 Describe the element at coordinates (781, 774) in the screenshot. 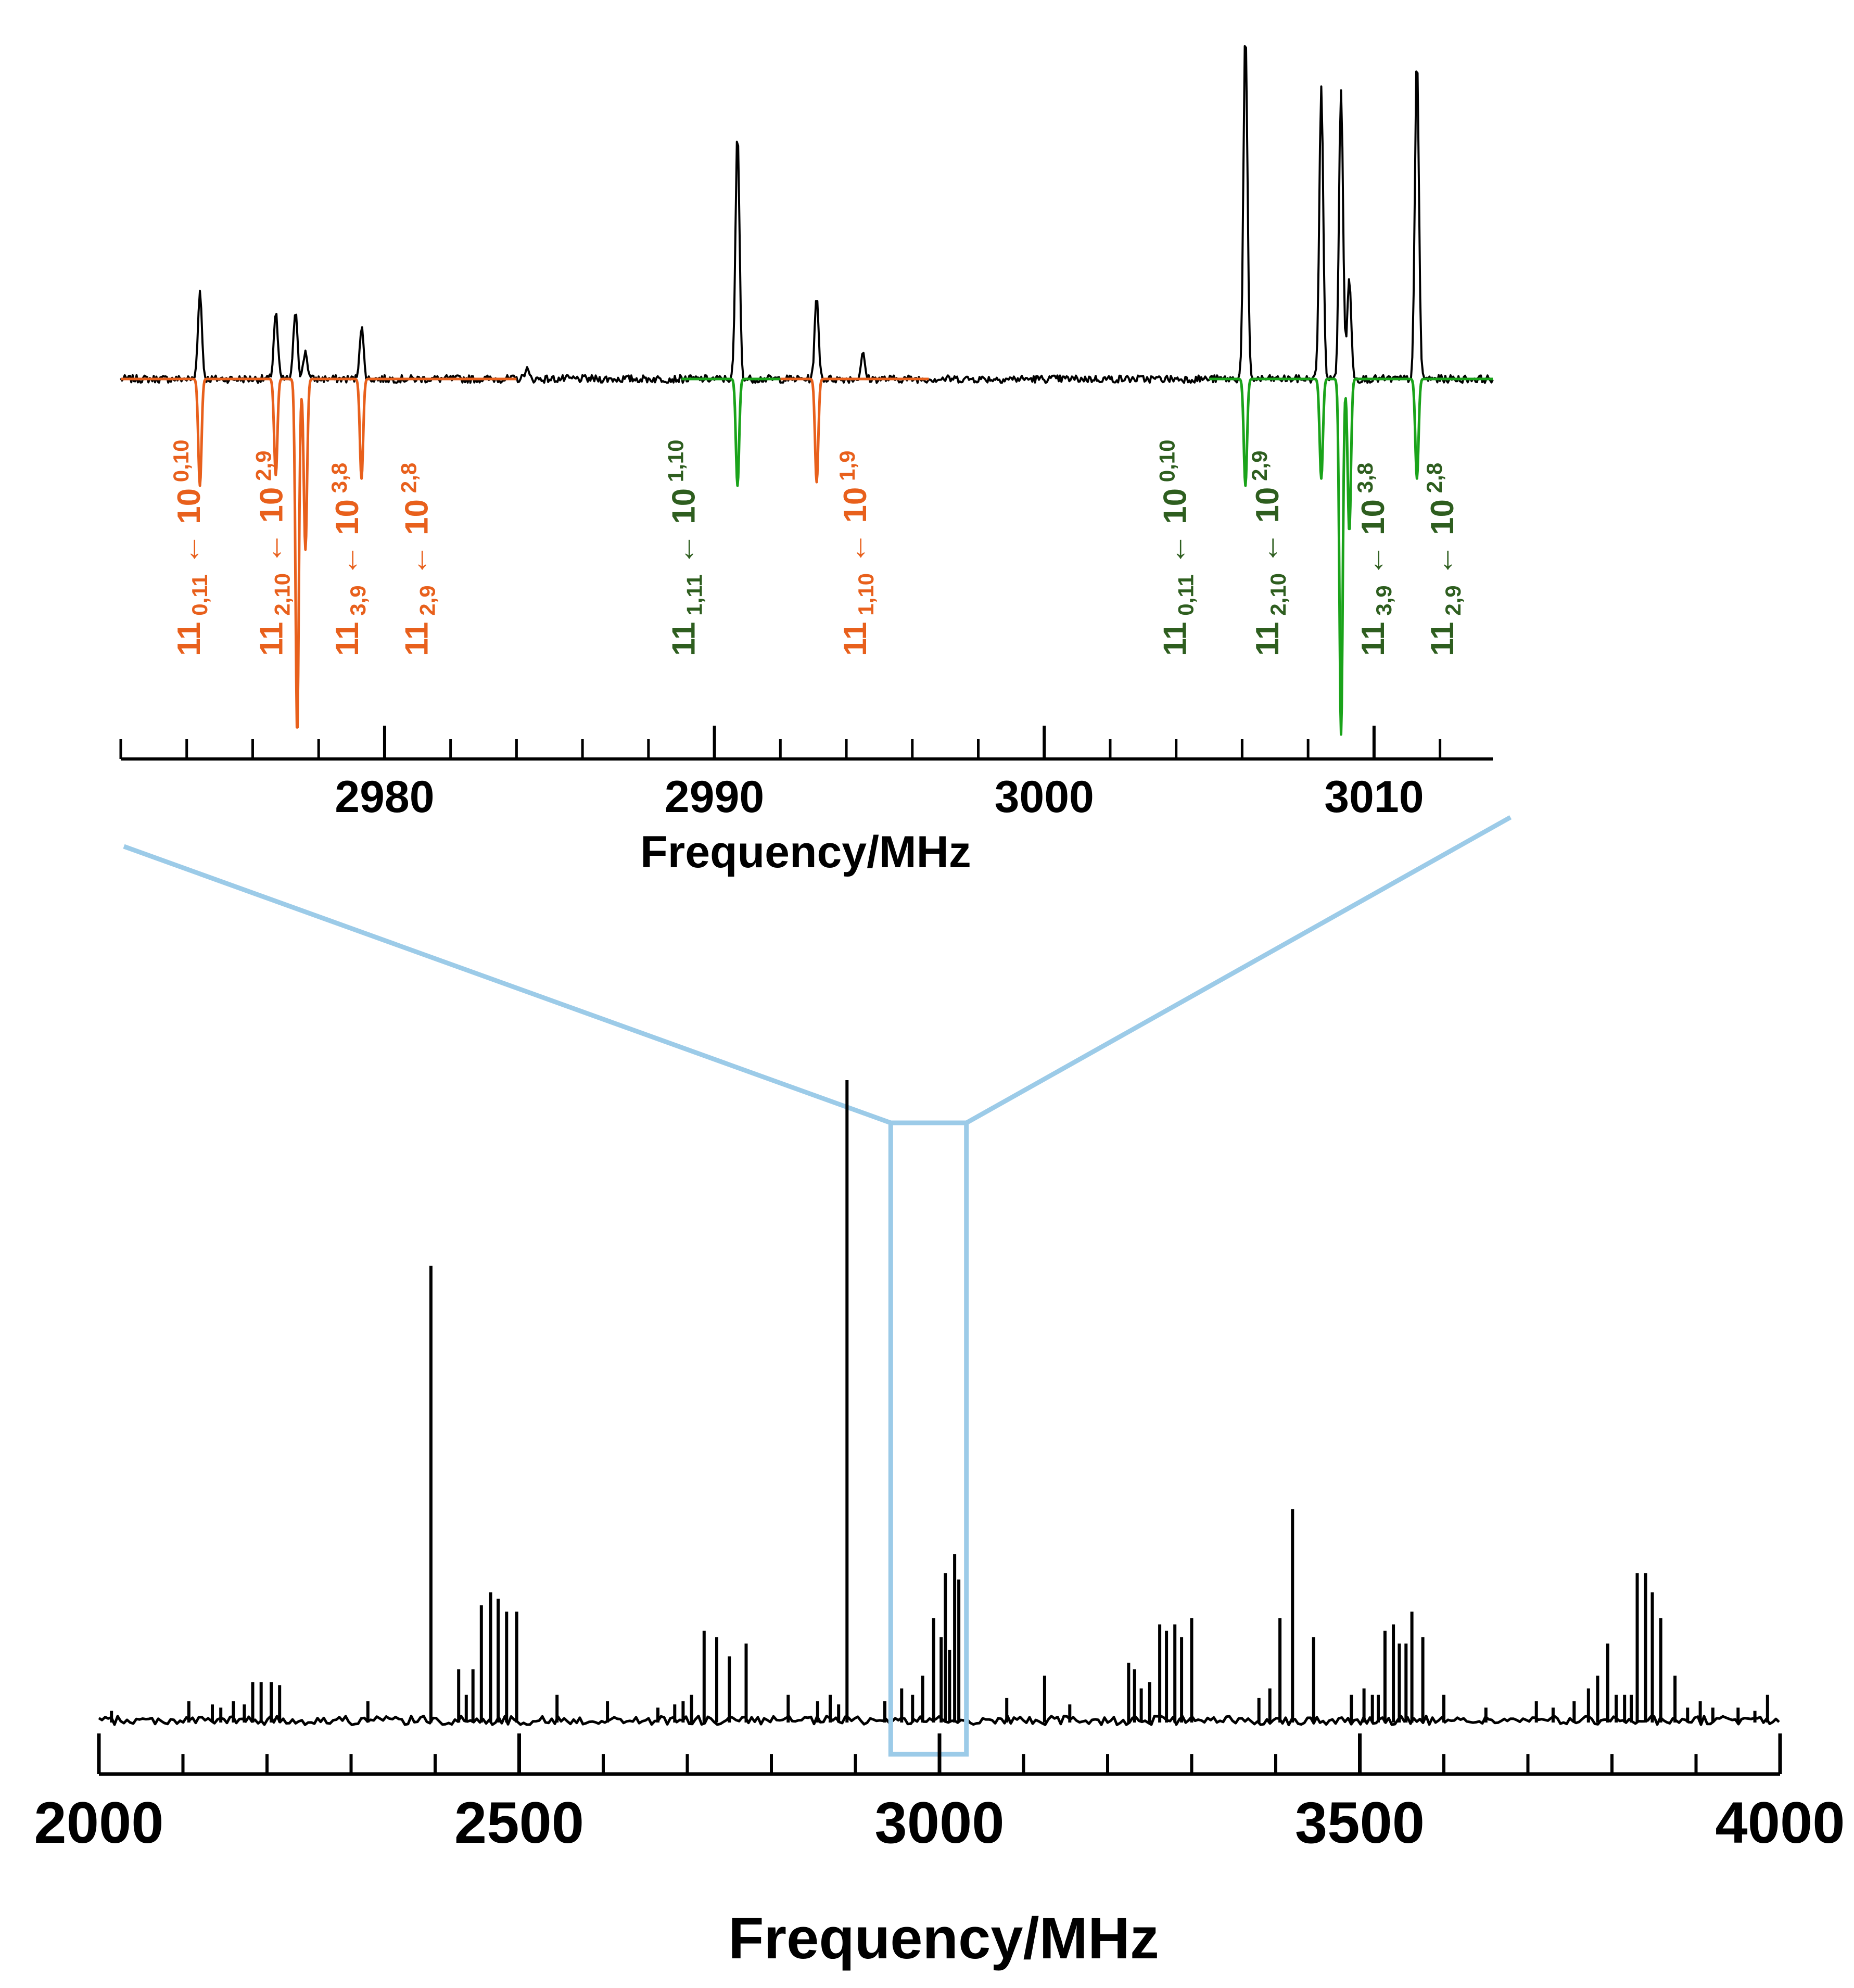

I see `zoom-x-ticks: 2980 2990 3000 3010` at that location.